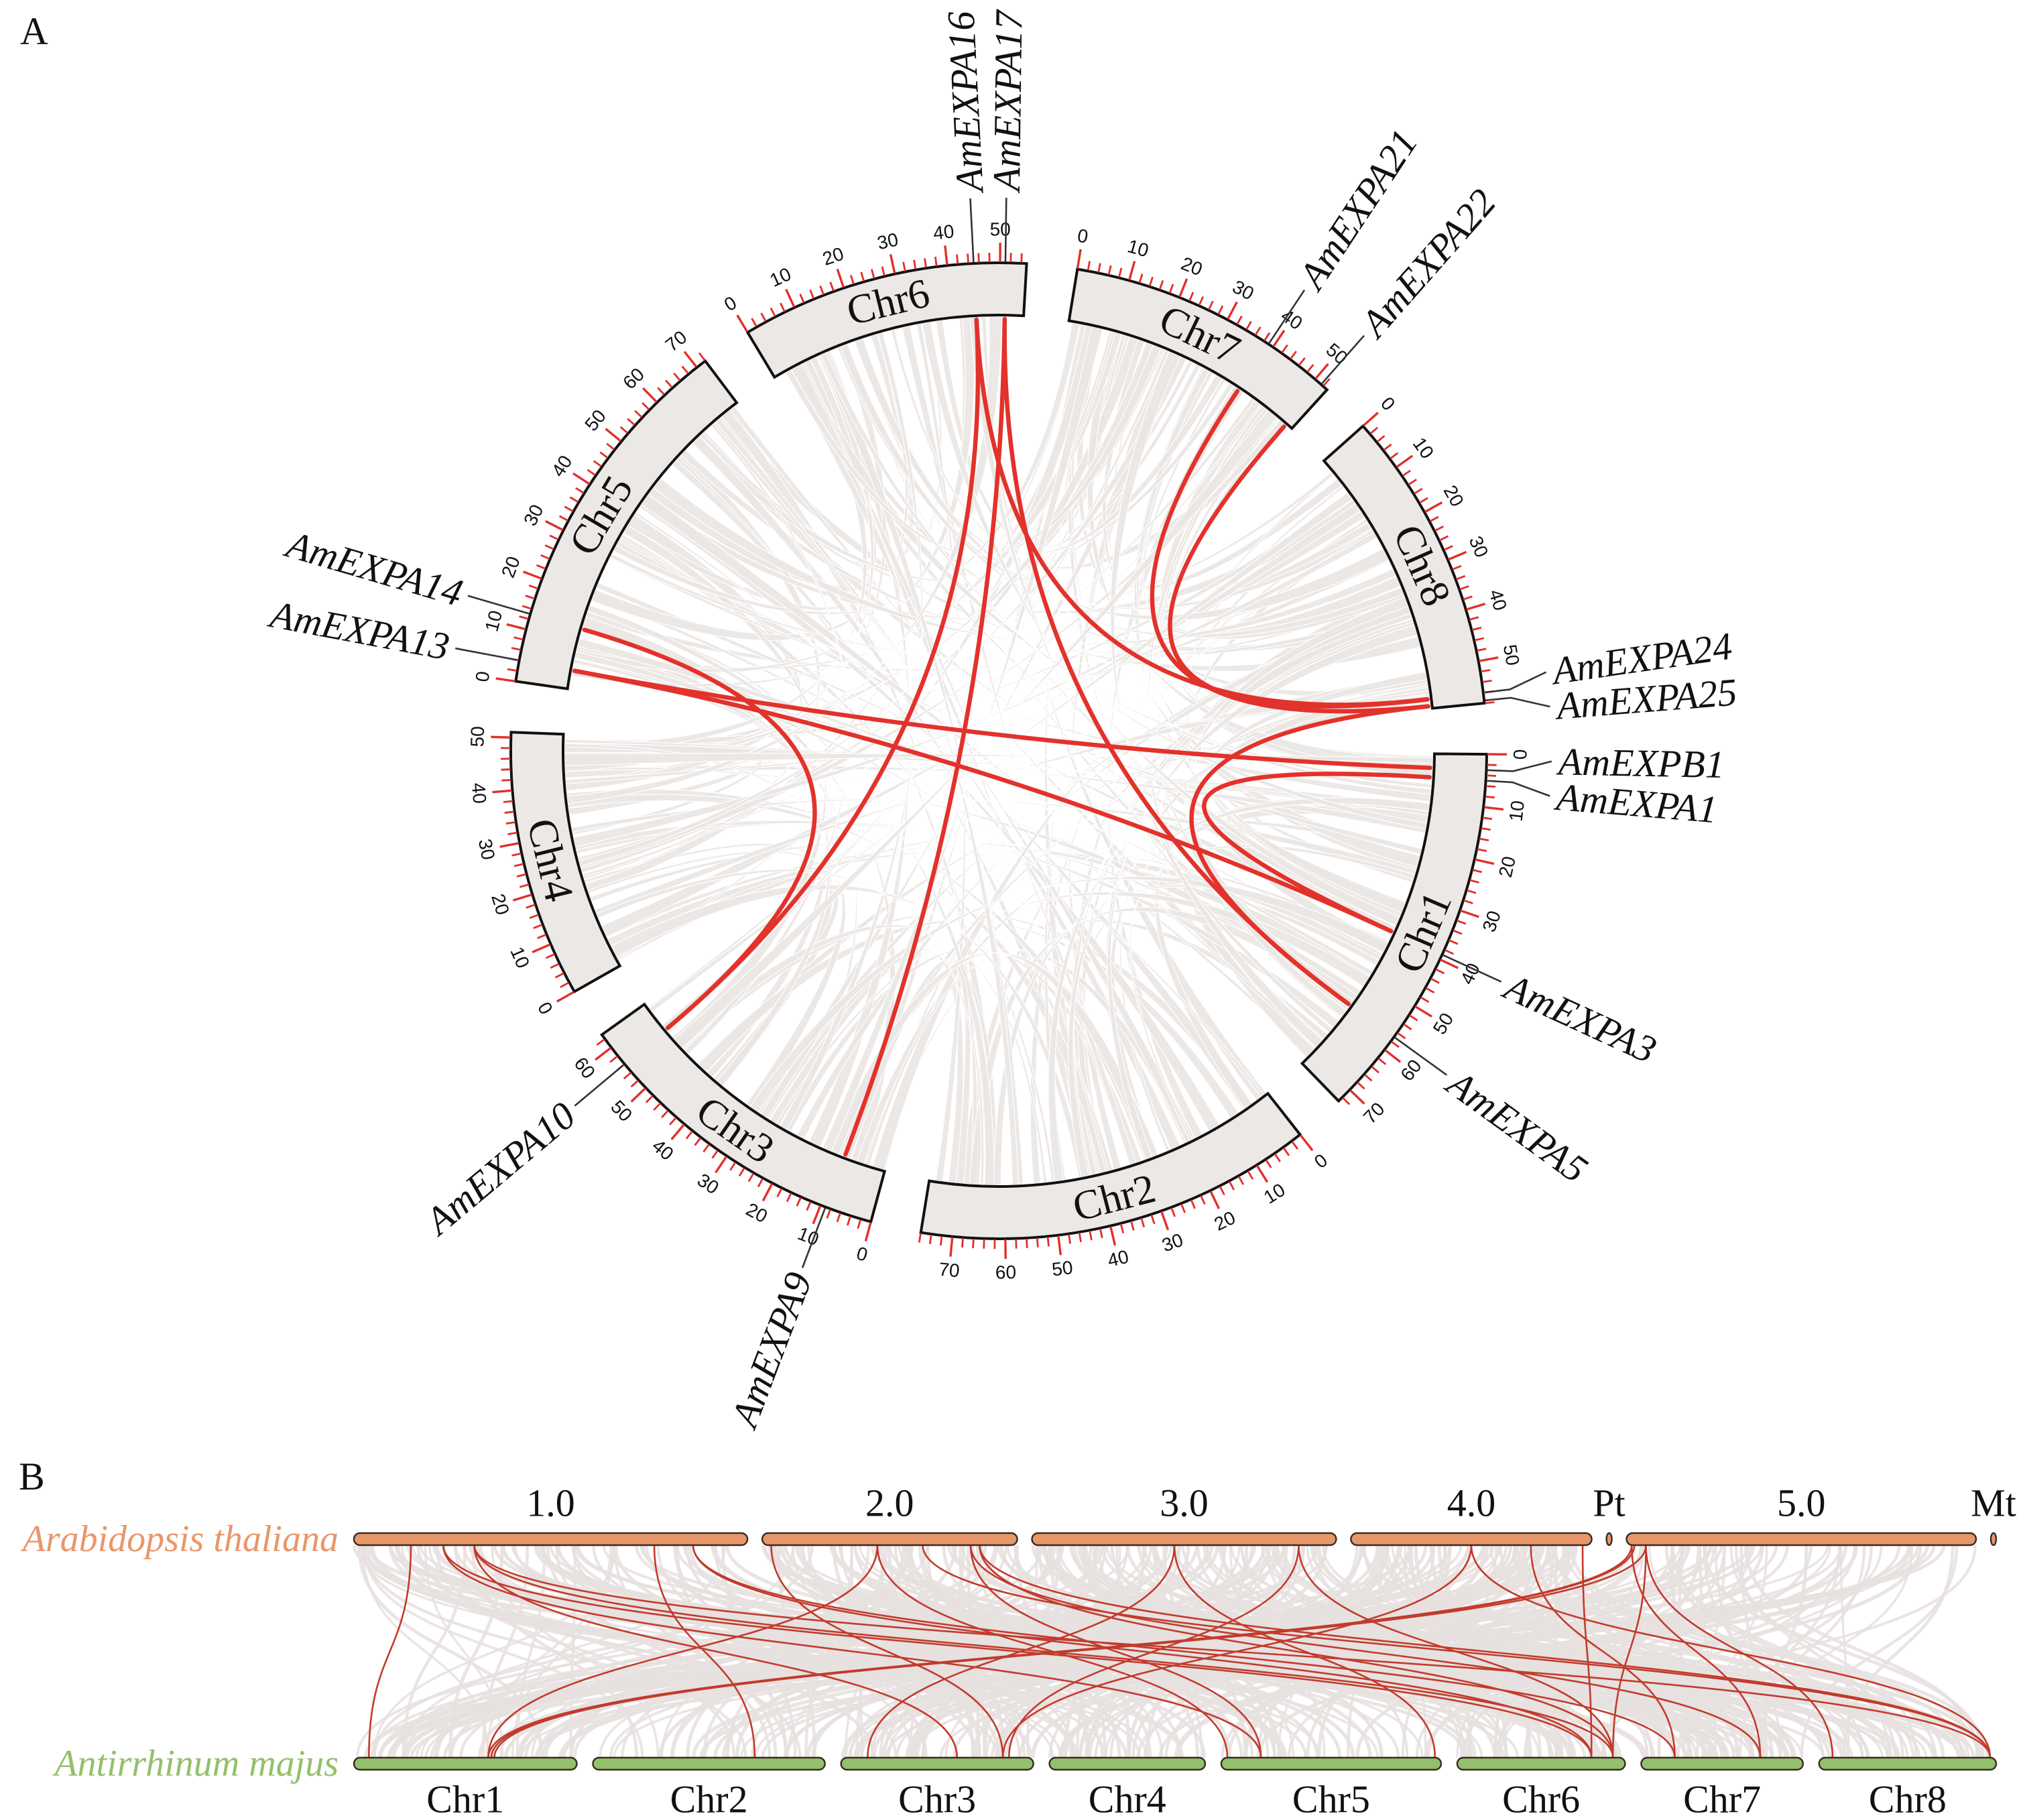 The height and width of the screenshot is (1820, 2025). Describe the element at coordinates (1002, 719) in the screenshot. I see `duplication-link-amexpa13-amexpb1` at that location.